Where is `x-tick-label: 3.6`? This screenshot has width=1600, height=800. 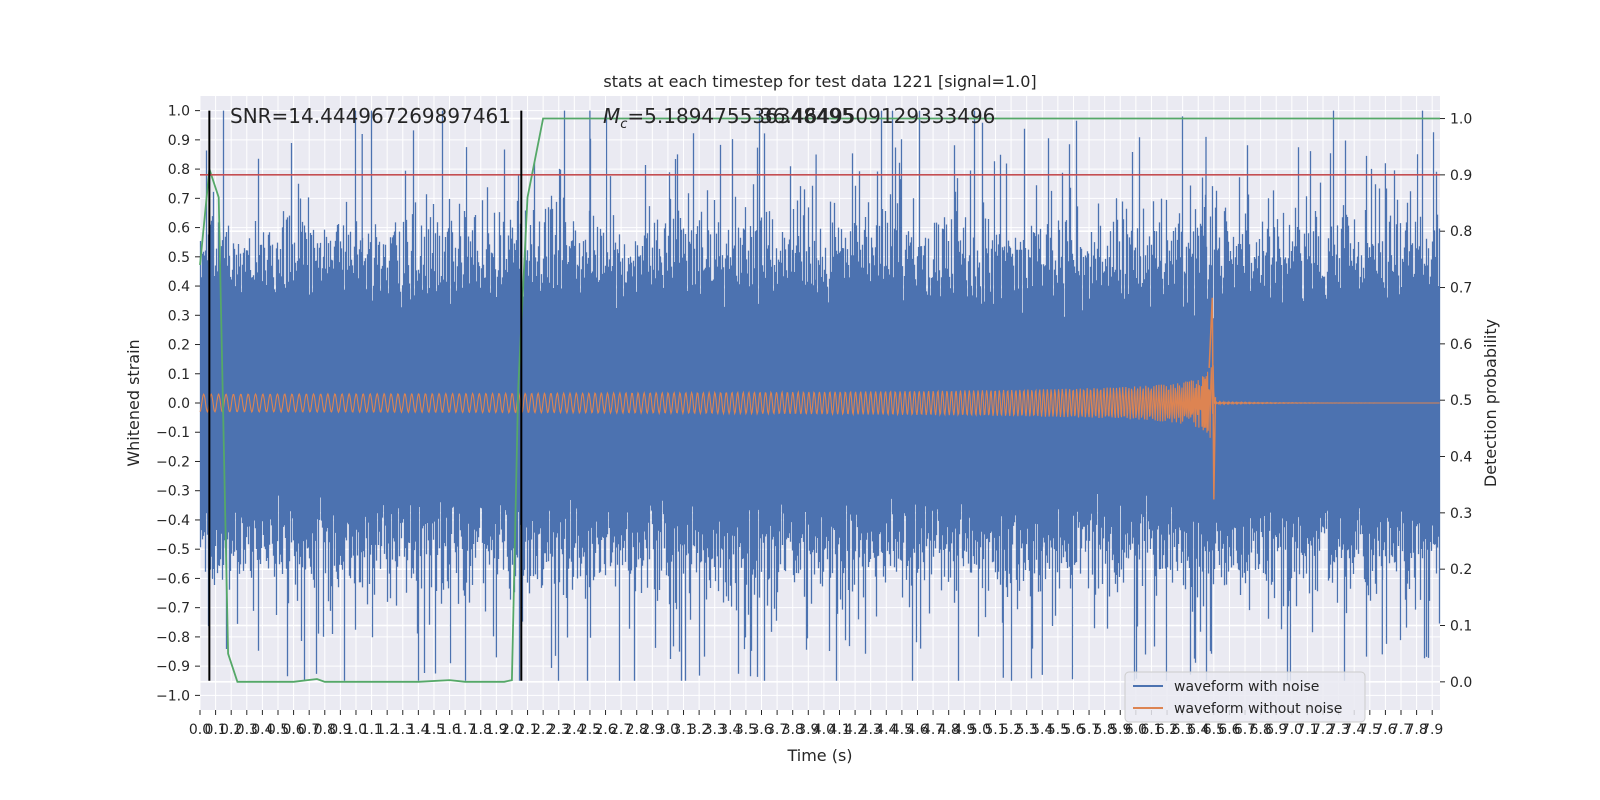 x-tick-label: 3.6 is located at coordinates (761, 730).